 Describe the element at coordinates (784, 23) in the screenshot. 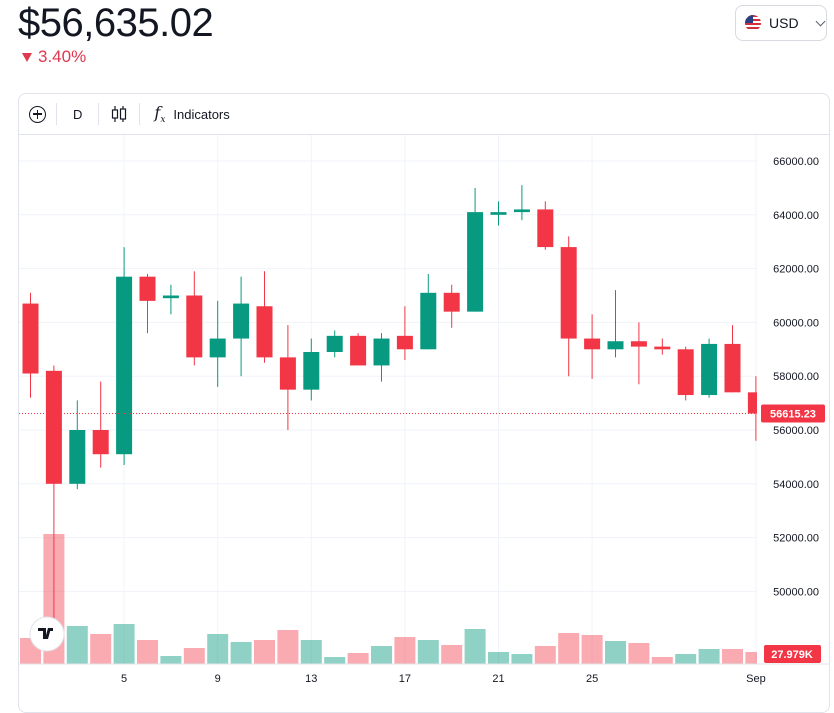

I see `currency-label: USD` at that location.